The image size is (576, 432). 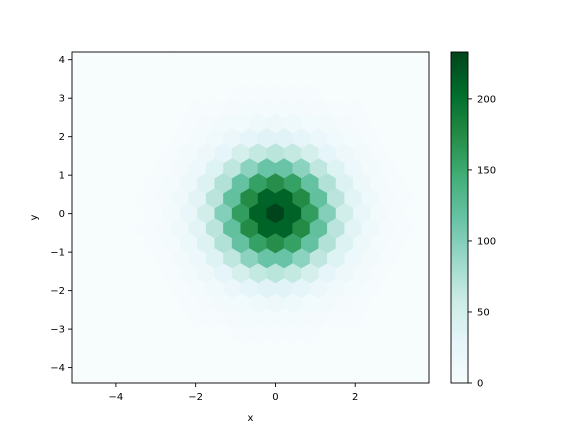 I want to click on colorbar: 0 50 100 150 200, so click(x=473, y=220).